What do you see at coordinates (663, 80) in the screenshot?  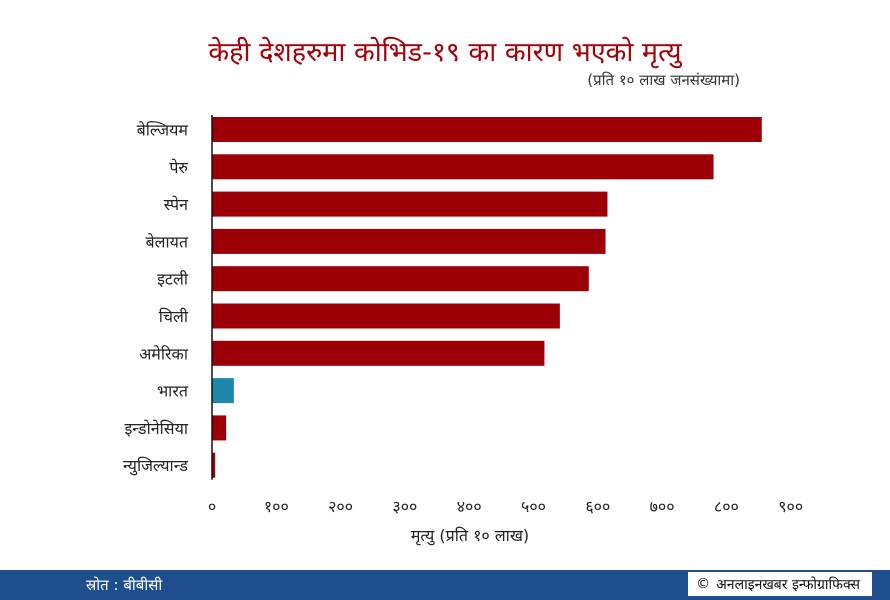 I see `chart-subtitle: (प्रति १० लाख जनसंख्यामा)` at bounding box center [663, 80].